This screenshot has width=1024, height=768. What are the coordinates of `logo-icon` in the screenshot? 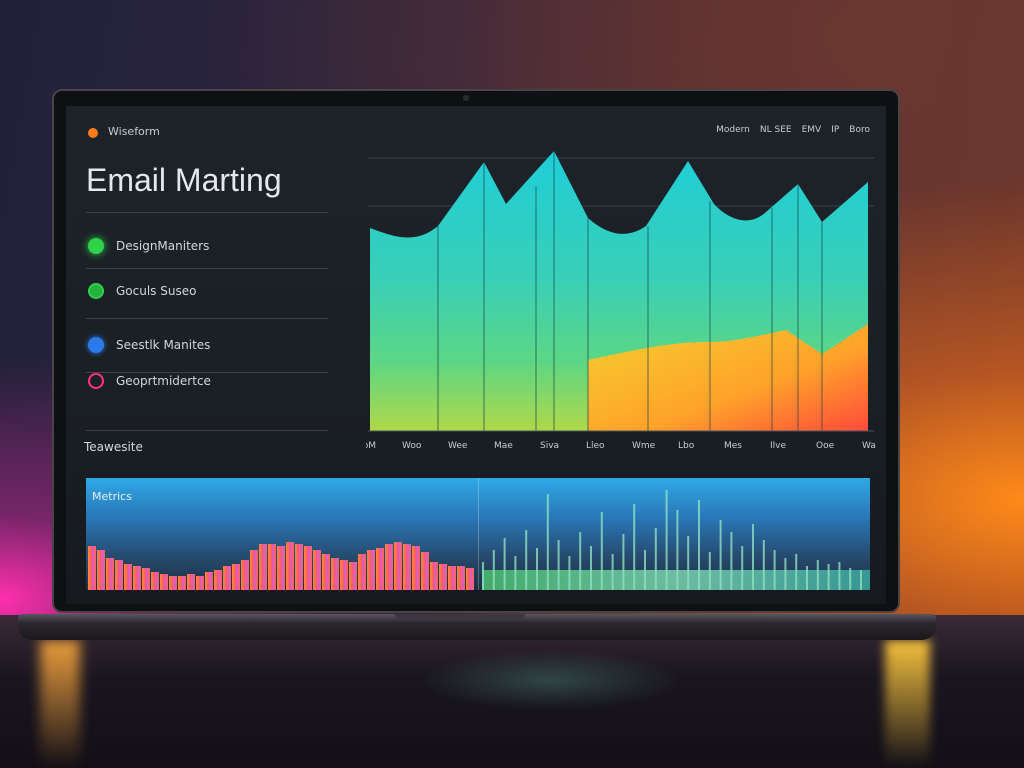 It's located at (93, 133).